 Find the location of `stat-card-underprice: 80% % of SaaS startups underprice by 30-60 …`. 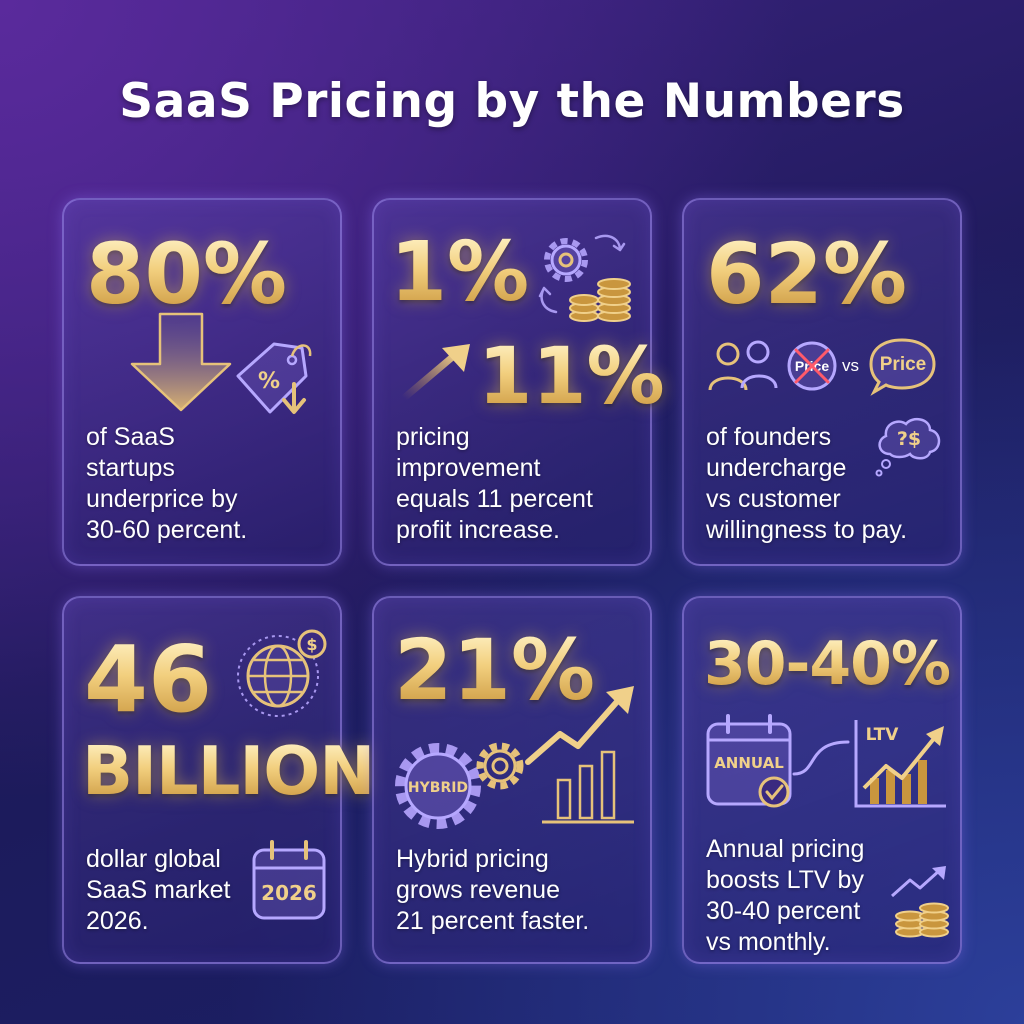

stat-card-underprice: 80% % of SaaS startups underprice by 30-60 … is located at coordinates (202, 382).